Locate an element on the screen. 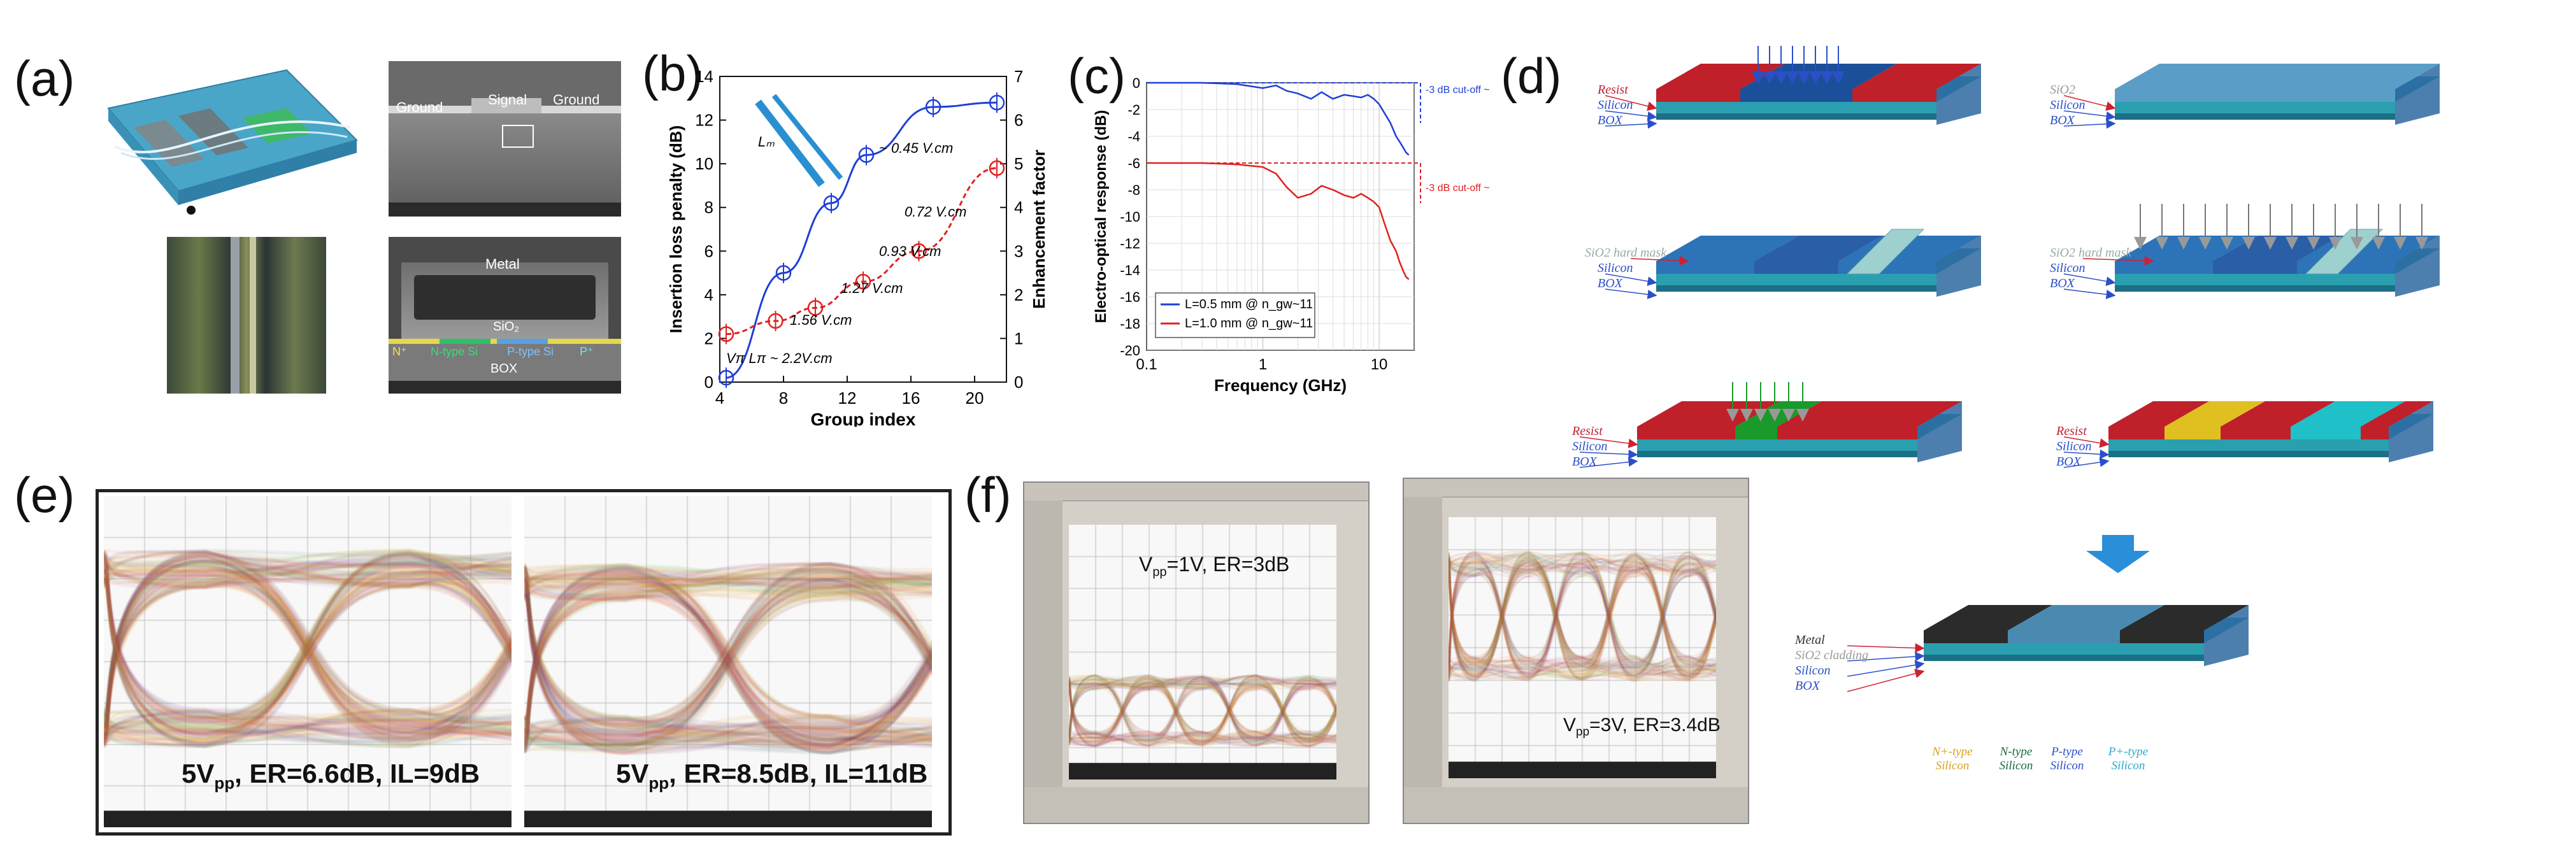 The width and height of the screenshot is (2576, 854). y-tick-label: 0 is located at coordinates (1136, 83).